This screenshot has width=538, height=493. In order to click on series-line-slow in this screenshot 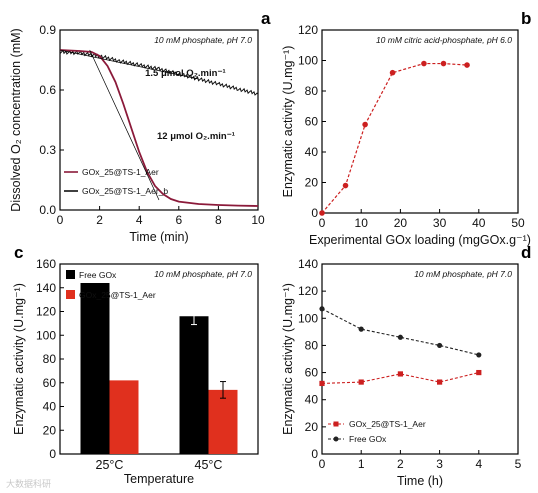, I will do `click(159, 72)`.